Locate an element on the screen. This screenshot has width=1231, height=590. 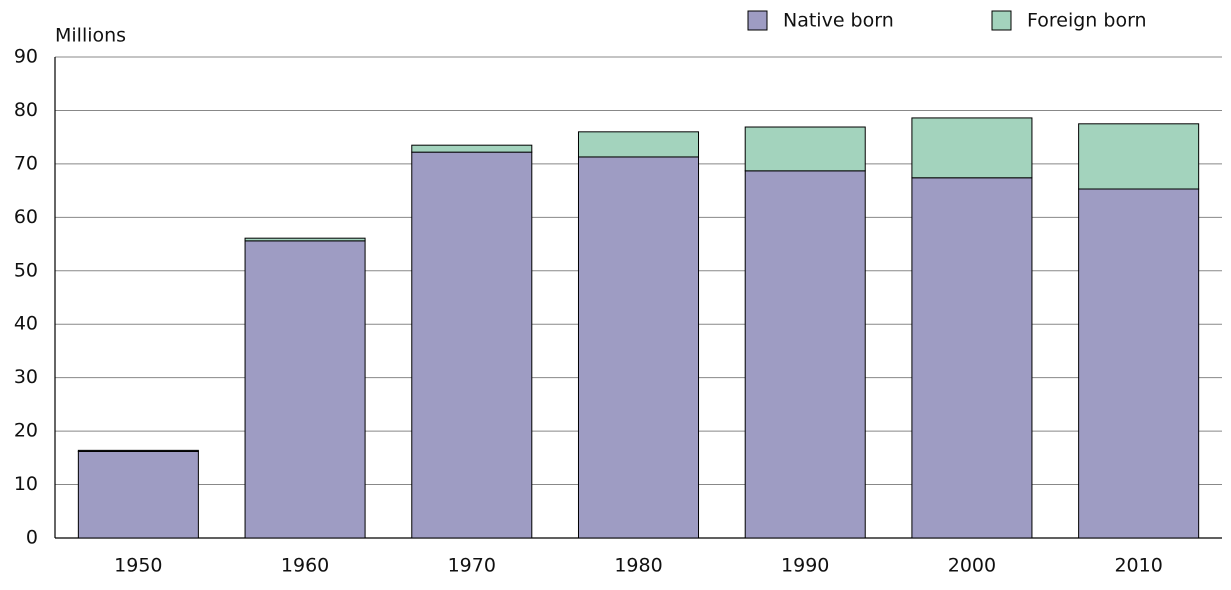
legend-label: Native born is located at coordinates (838, 21).